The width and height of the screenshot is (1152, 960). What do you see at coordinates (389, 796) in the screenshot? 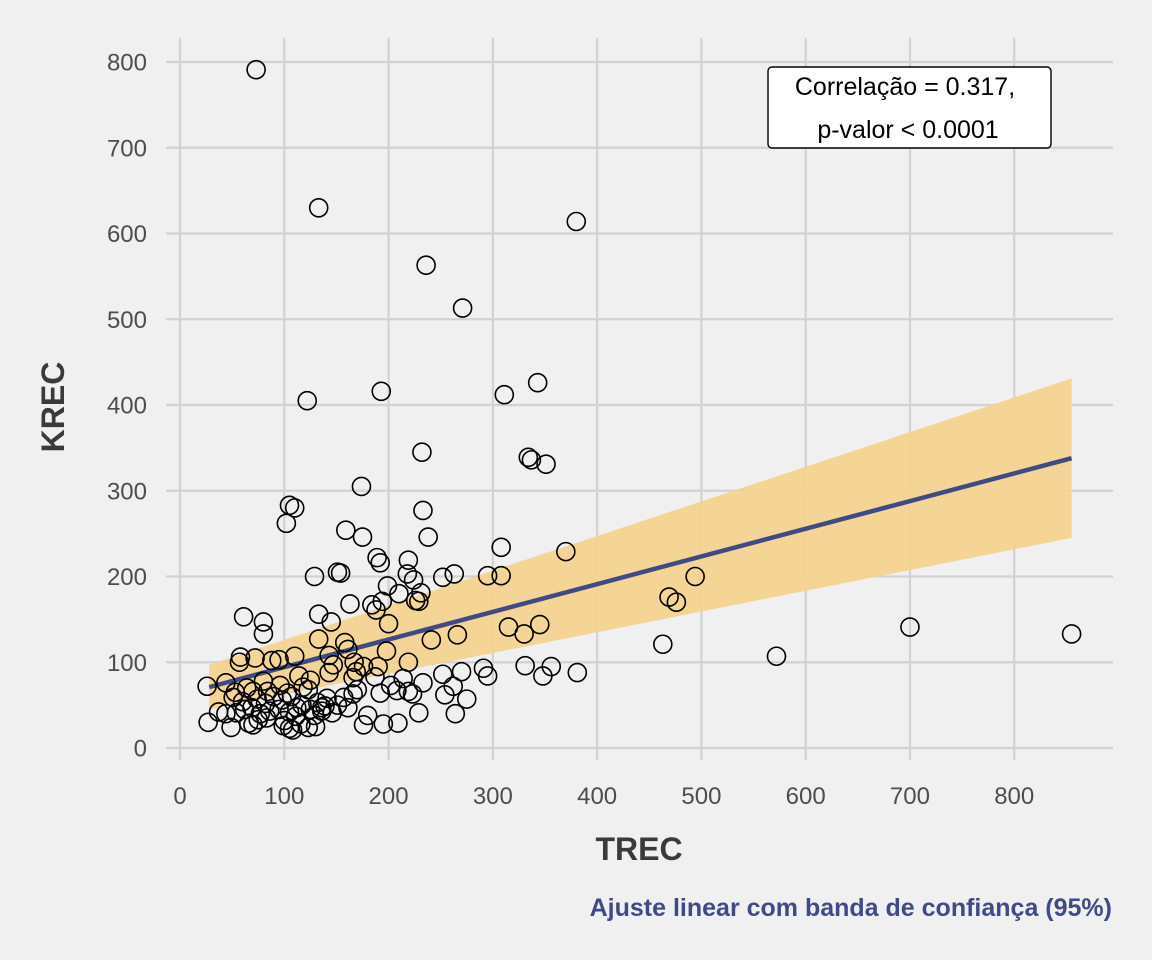
I see `x-tick-label: 200` at bounding box center [389, 796].